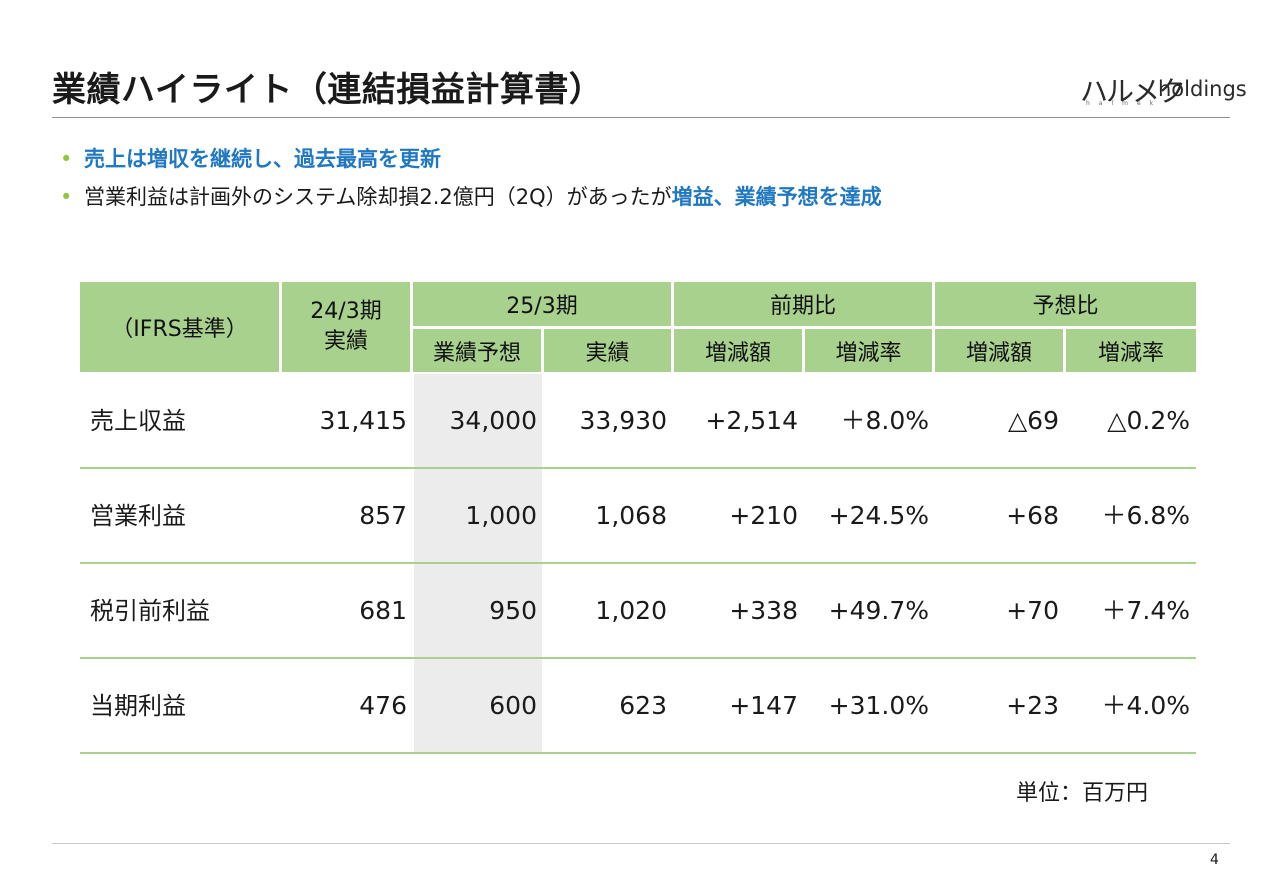  Describe the element at coordinates (878, 705) in the screenshot. I see `cell-yoy-rate: +31.0%` at that location.